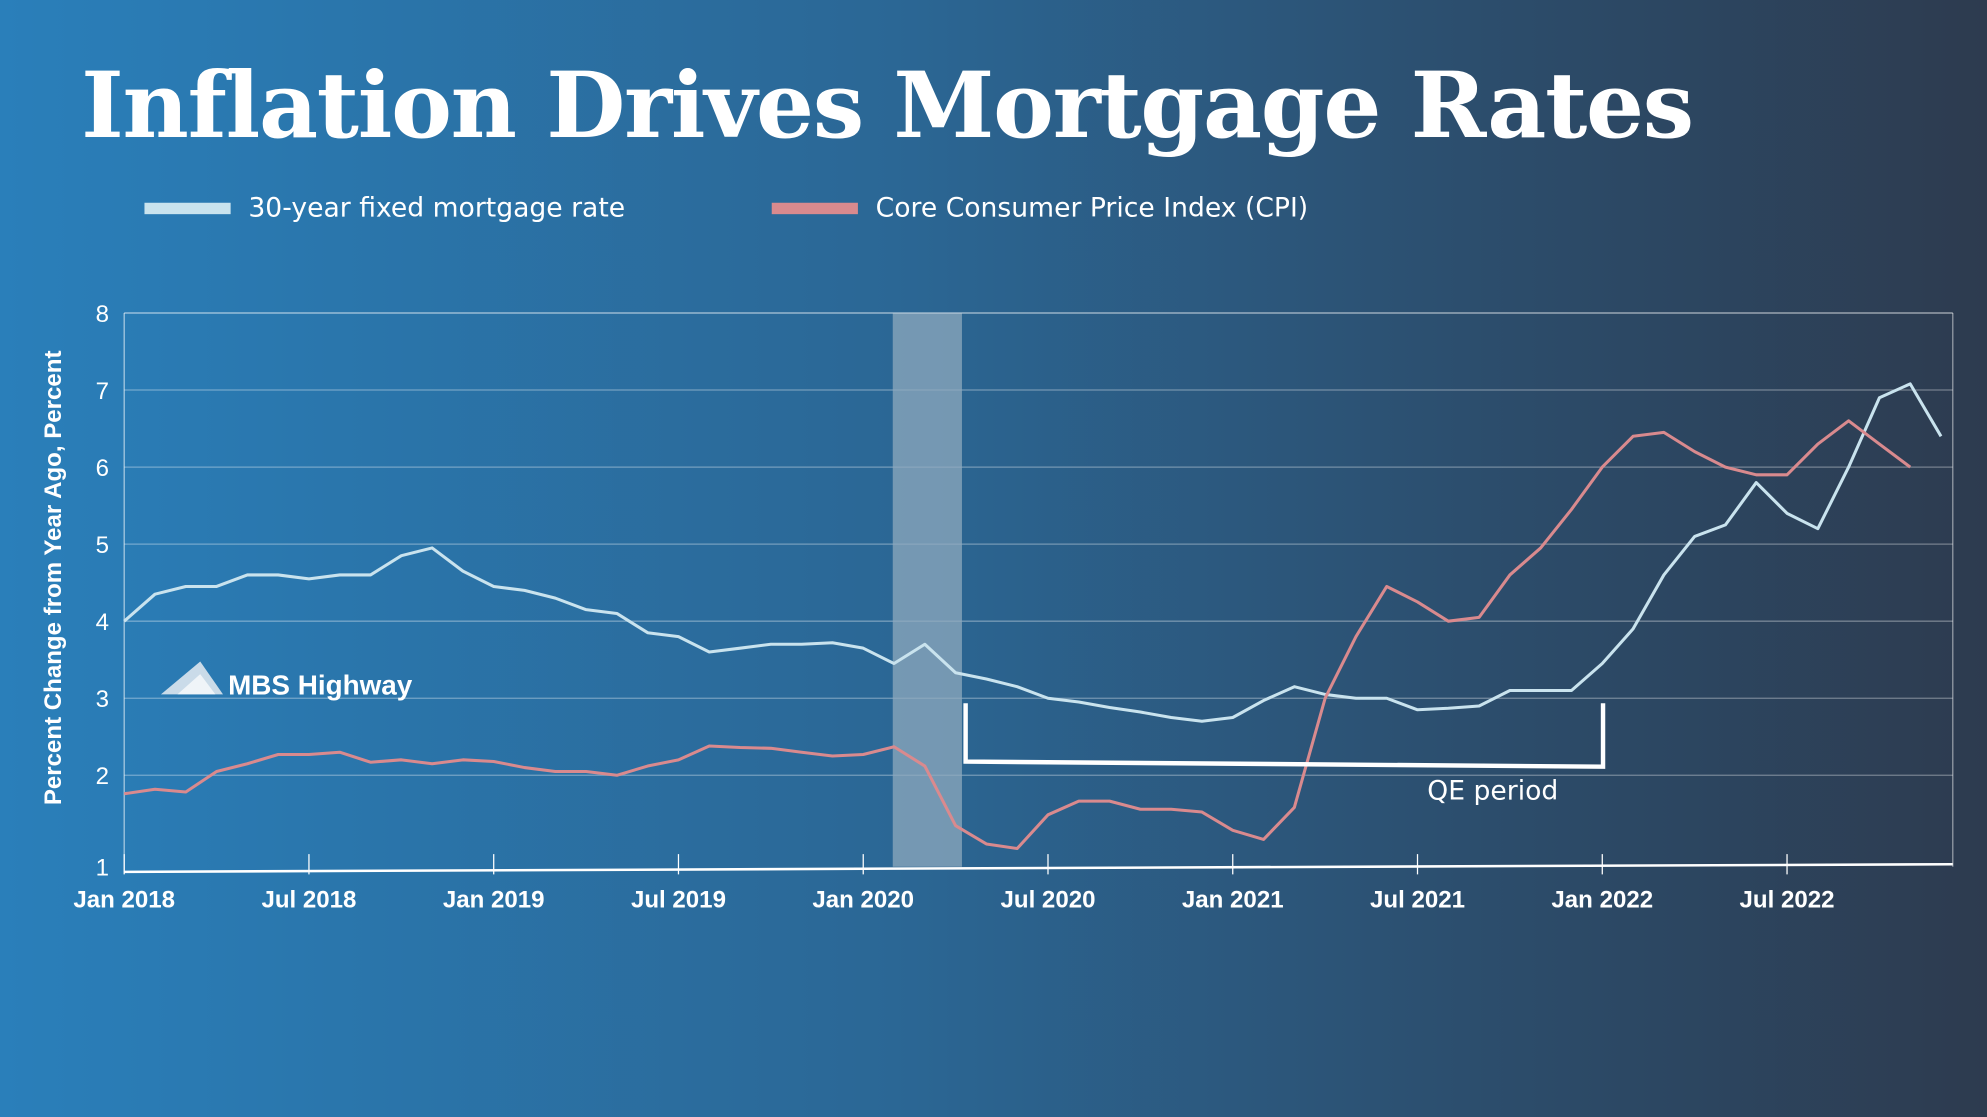  I want to click on legend-item-cpi: Core Consumer Price Index (CPI), so click(1040, 208).